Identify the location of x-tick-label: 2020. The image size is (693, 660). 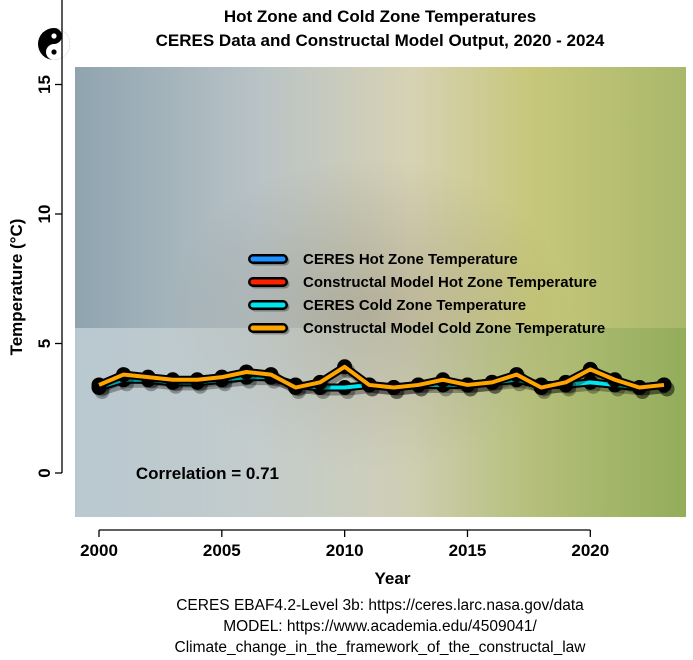
(590, 550).